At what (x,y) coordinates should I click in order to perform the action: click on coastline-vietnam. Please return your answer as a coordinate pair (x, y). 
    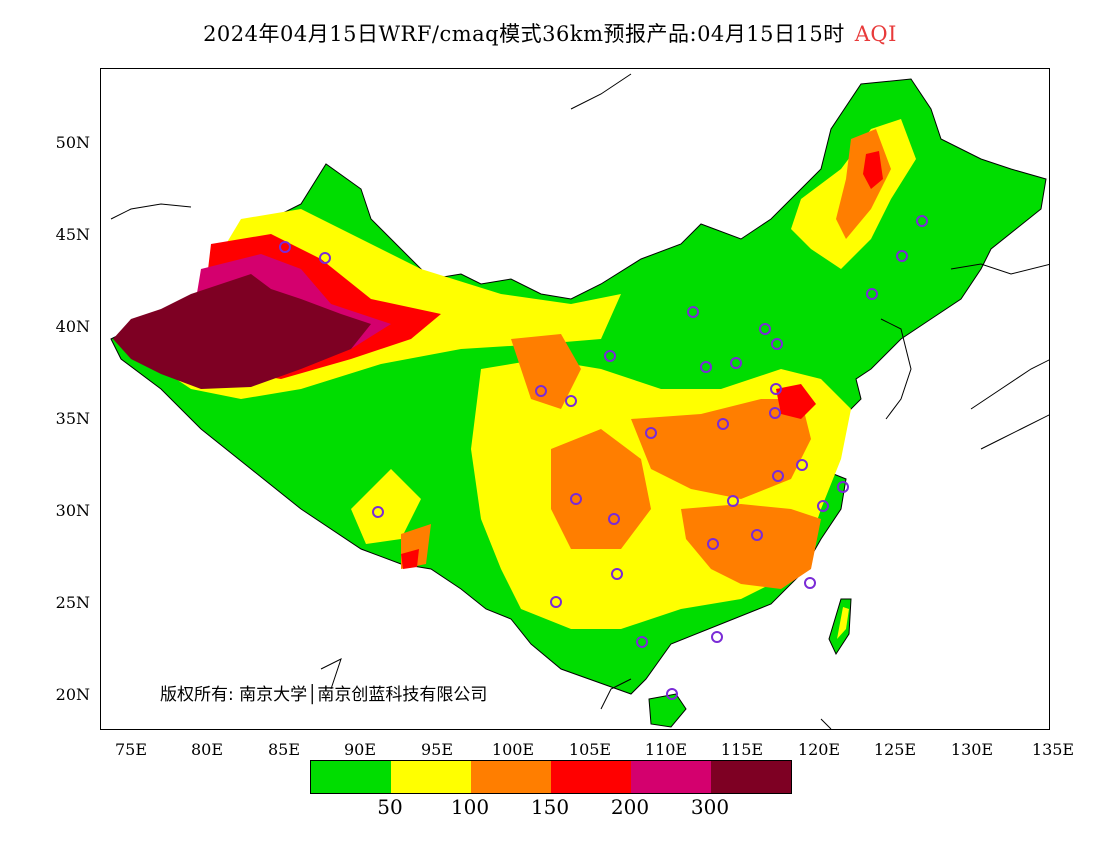
    Looking at the image, I should click on (716, 703).